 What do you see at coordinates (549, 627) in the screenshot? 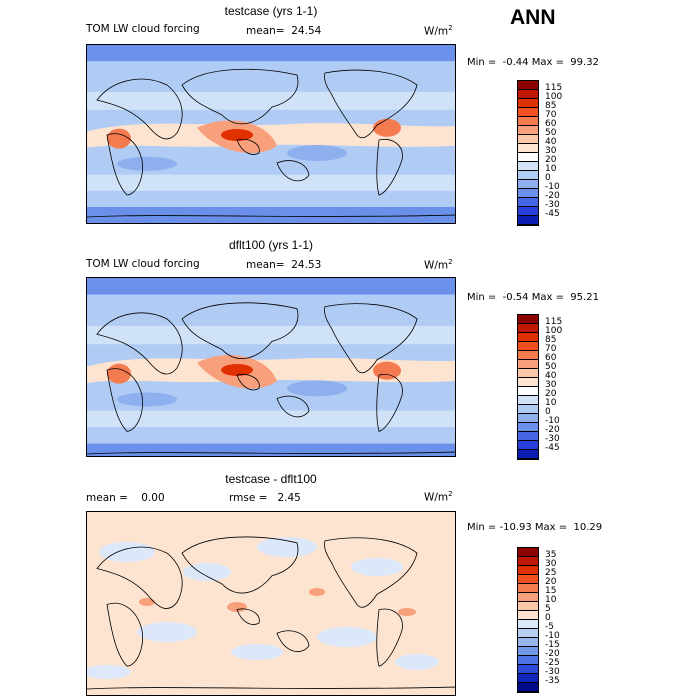
I see `colorbar-tick-label: -5` at bounding box center [549, 627].